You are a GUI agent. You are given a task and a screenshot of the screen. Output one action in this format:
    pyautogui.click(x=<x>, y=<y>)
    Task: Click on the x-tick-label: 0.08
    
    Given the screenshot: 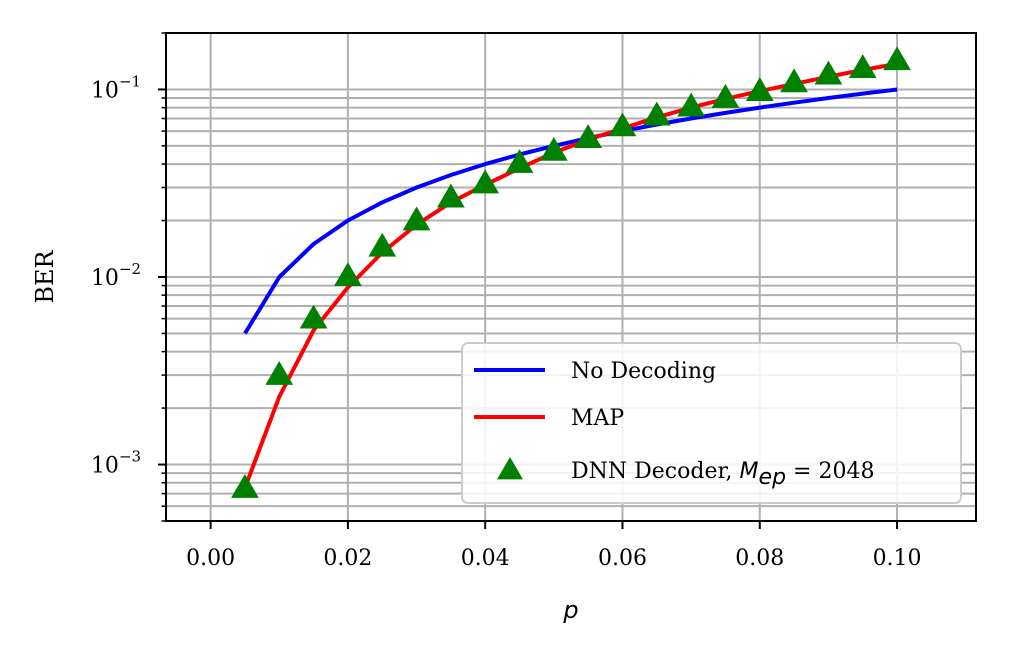 What is the action you would take?
    pyautogui.click(x=759, y=558)
    